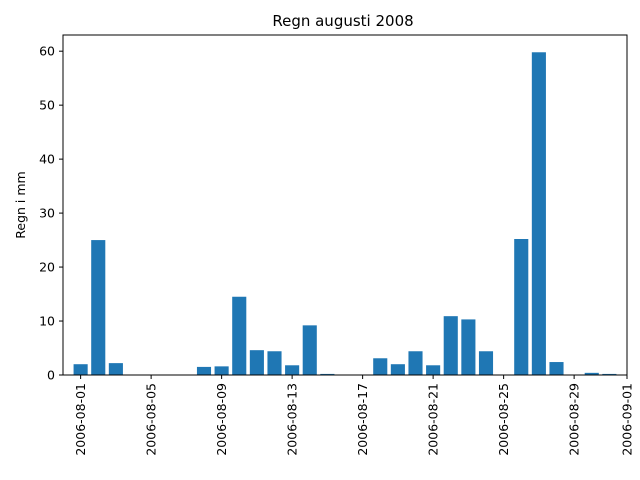 The width and height of the screenshot is (640, 480). I want to click on x-tick-label: 2006-08-13, so click(292, 419).